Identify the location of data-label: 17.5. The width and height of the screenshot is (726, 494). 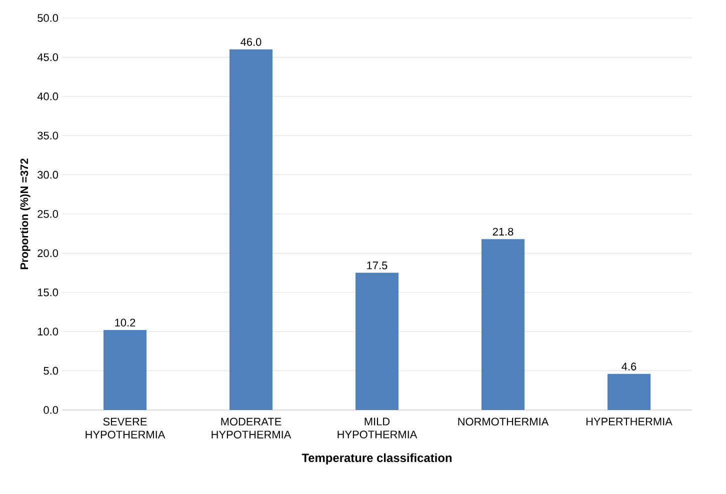
(377, 266).